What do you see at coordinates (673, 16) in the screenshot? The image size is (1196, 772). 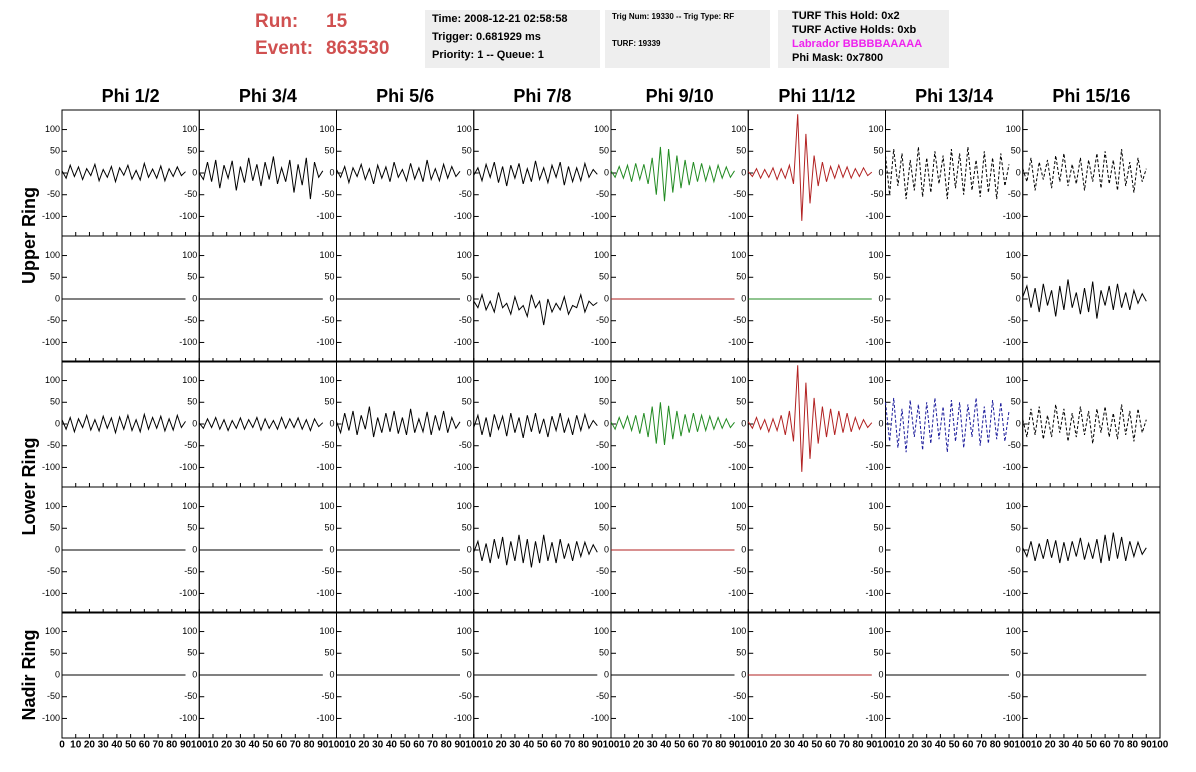 I see `info-text: Trig Num: 19330 -- Trig Type: RF` at bounding box center [673, 16].